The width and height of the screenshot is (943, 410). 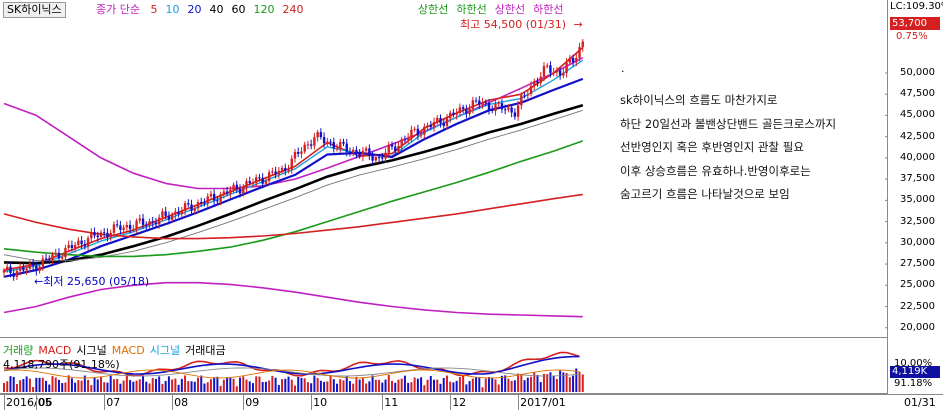 I want to click on ma-period-40: 40, so click(x=216, y=9).